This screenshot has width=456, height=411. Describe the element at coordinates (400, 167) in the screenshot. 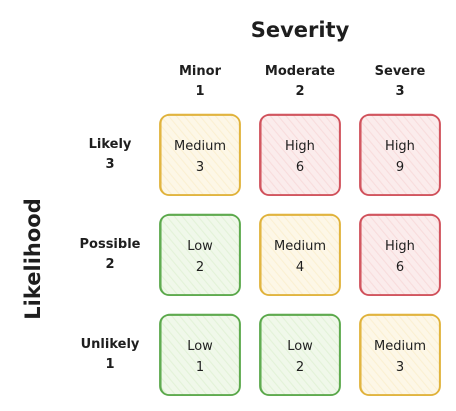

I see `cell-risk-score: 9` at that location.